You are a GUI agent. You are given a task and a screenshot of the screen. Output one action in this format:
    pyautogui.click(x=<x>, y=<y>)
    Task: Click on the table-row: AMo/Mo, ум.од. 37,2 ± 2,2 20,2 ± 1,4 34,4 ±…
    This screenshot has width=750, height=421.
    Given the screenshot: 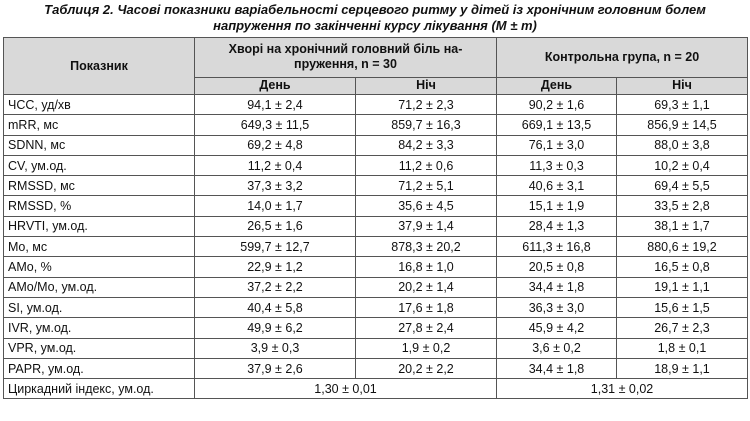 What is the action you would take?
    pyautogui.click(x=375, y=287)
    